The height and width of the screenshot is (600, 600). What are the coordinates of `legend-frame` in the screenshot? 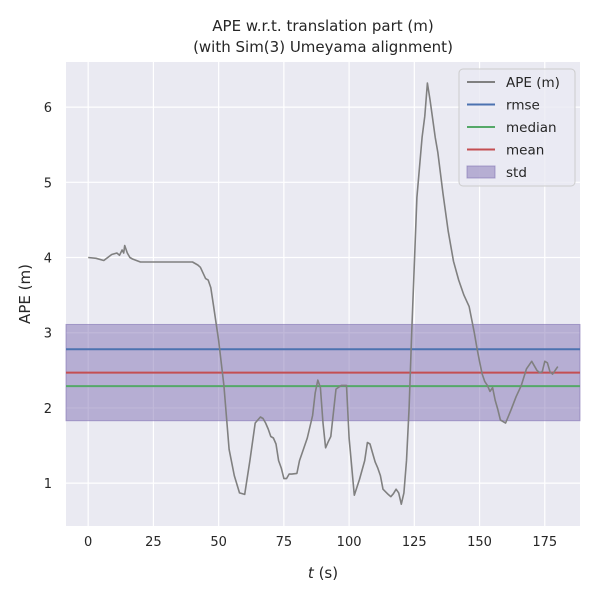 It's located at (517, 127).